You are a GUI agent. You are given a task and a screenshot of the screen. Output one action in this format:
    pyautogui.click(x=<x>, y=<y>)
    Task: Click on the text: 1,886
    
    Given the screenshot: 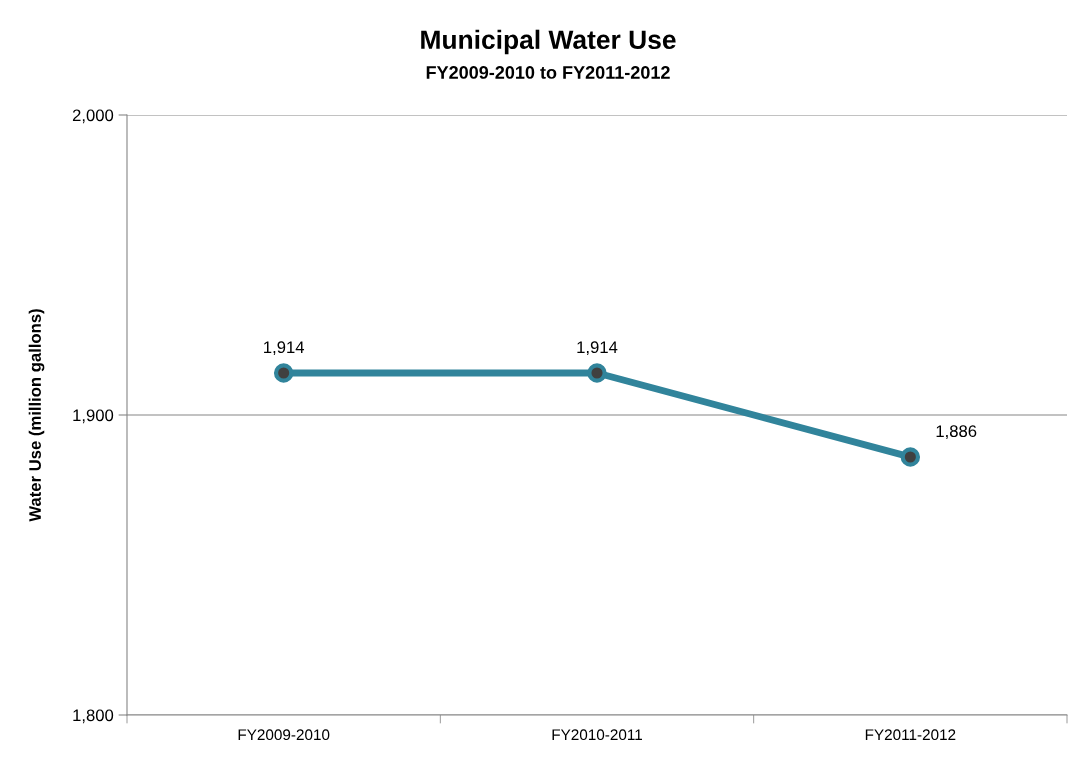 What is the action you would take?
    pyautogui.click(x=956, y=432)
    